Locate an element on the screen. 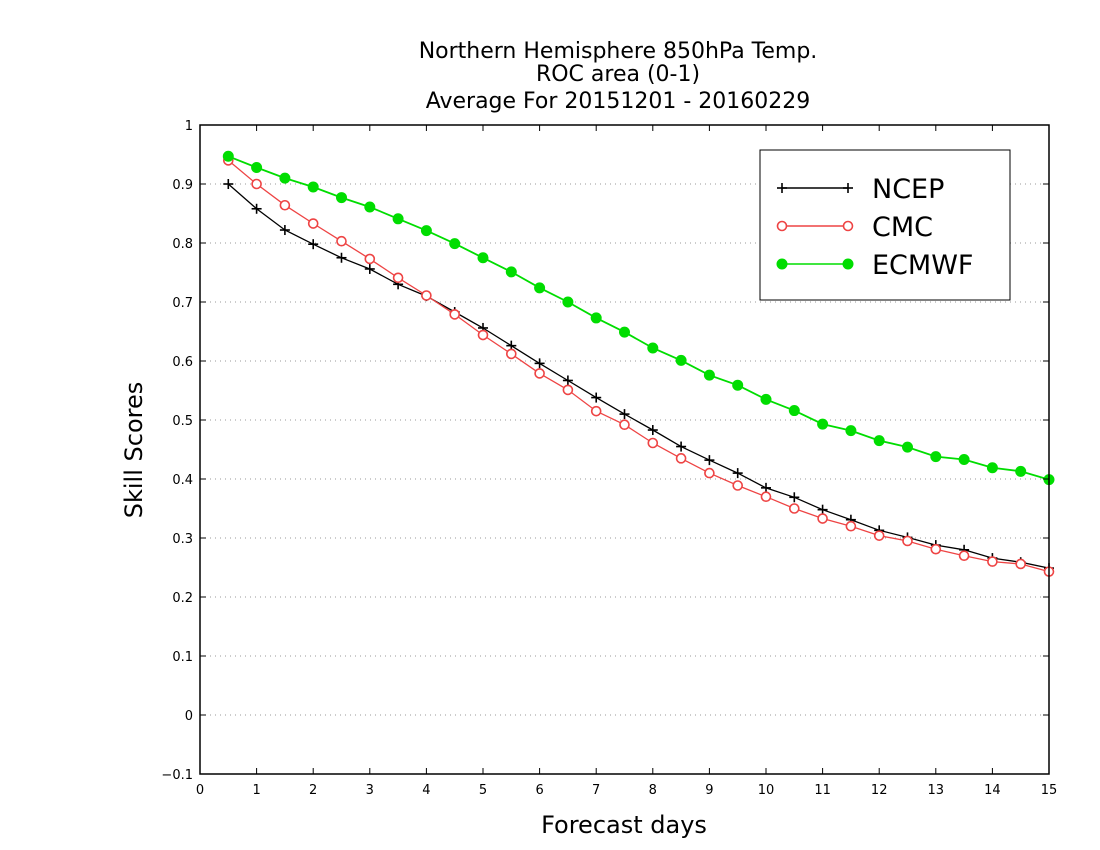 This screenshot has width=1100, height=850. y-tick-label: 0.8 is located at coordinates (182, 244).